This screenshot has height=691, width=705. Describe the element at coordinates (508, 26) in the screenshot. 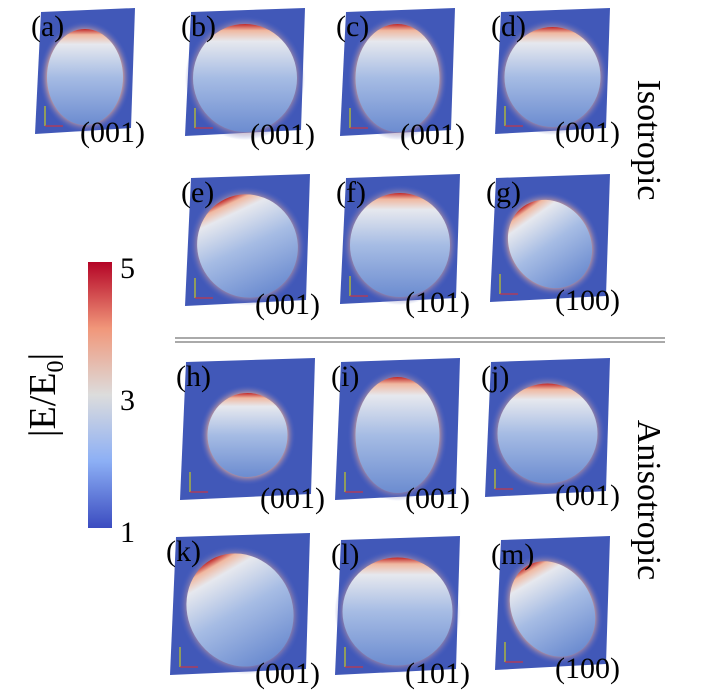

I see `panel-label: (d)` at that location.